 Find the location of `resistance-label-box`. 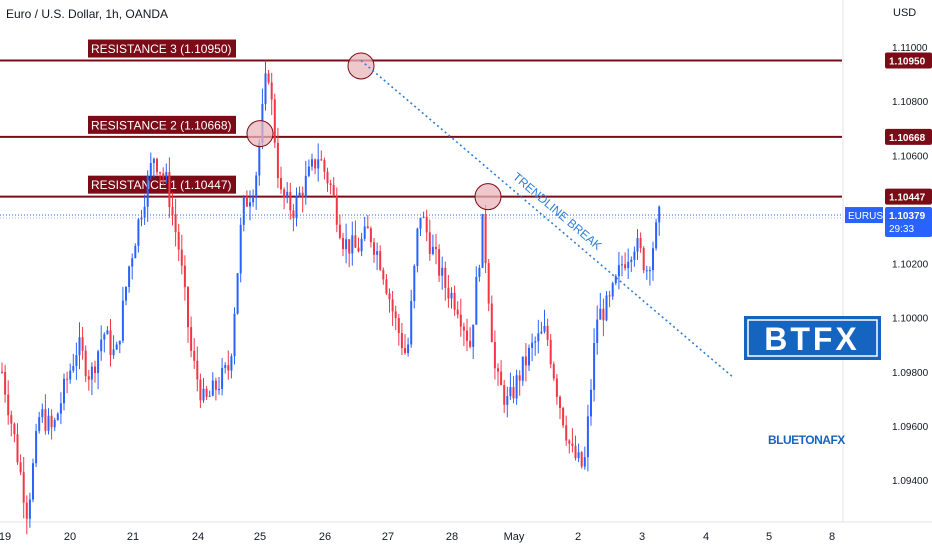

resistance-label-box is located at coordinates (162, 184).